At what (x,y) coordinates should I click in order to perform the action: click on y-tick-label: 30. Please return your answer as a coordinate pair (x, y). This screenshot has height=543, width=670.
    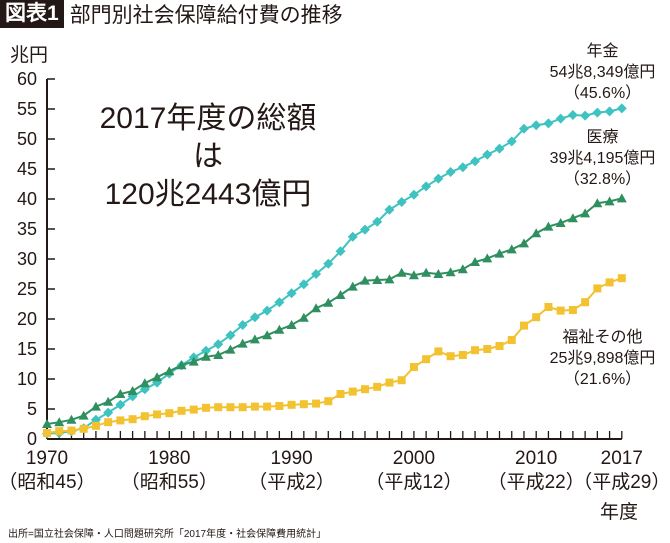
    Looking at the image, I should click on (27, 259).